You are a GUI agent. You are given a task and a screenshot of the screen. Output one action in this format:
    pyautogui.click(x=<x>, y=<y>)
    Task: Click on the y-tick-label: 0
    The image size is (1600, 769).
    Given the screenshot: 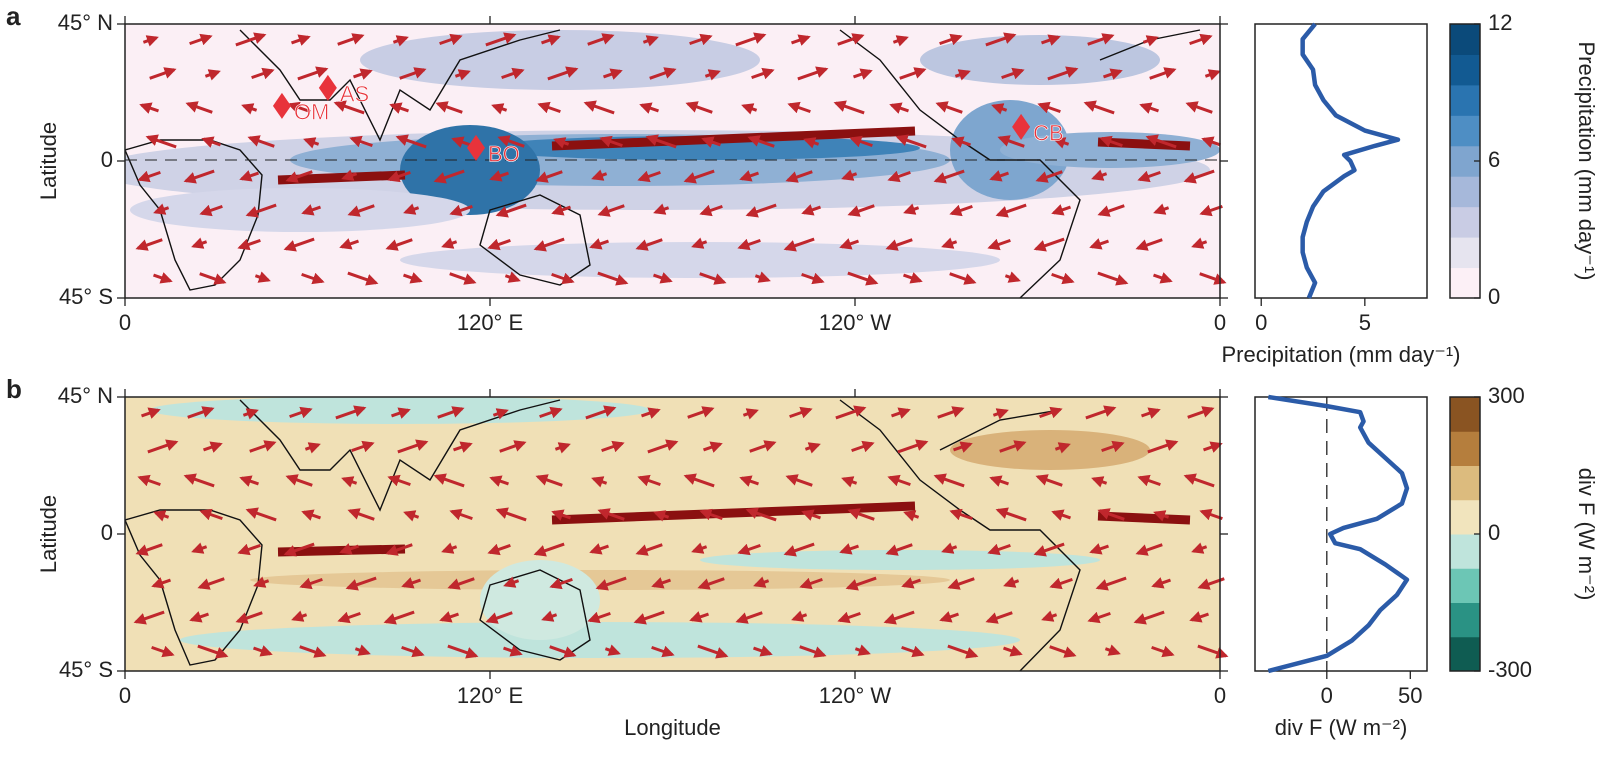 What is the action you would take?
    pyautogui.click(x=107, y=532)
    